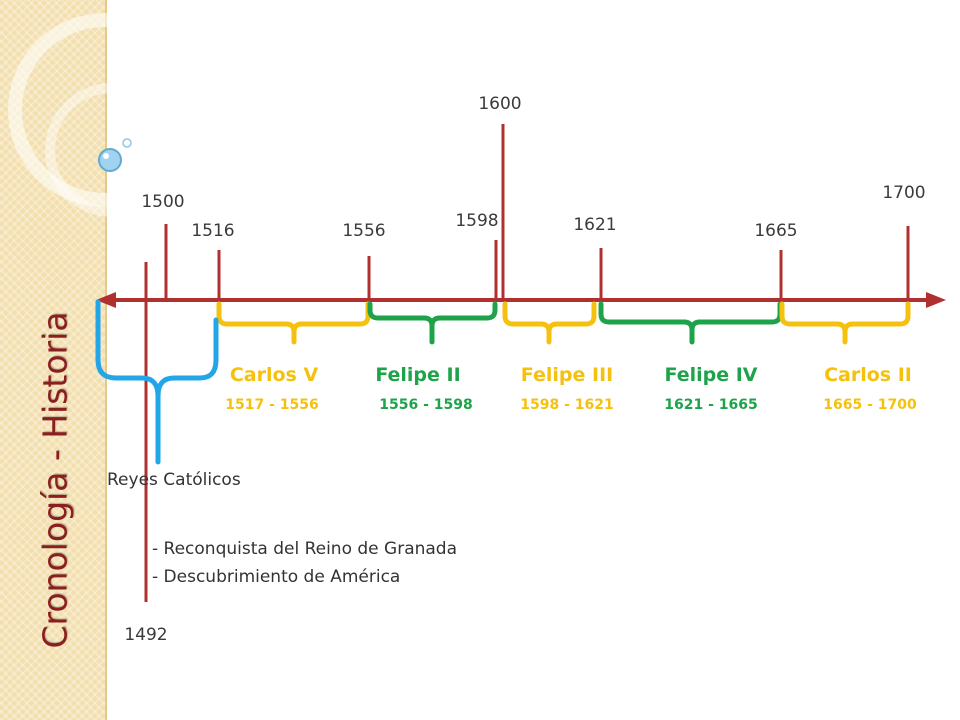  I want to click on year-label-1492: 1492, so click(145, 635).